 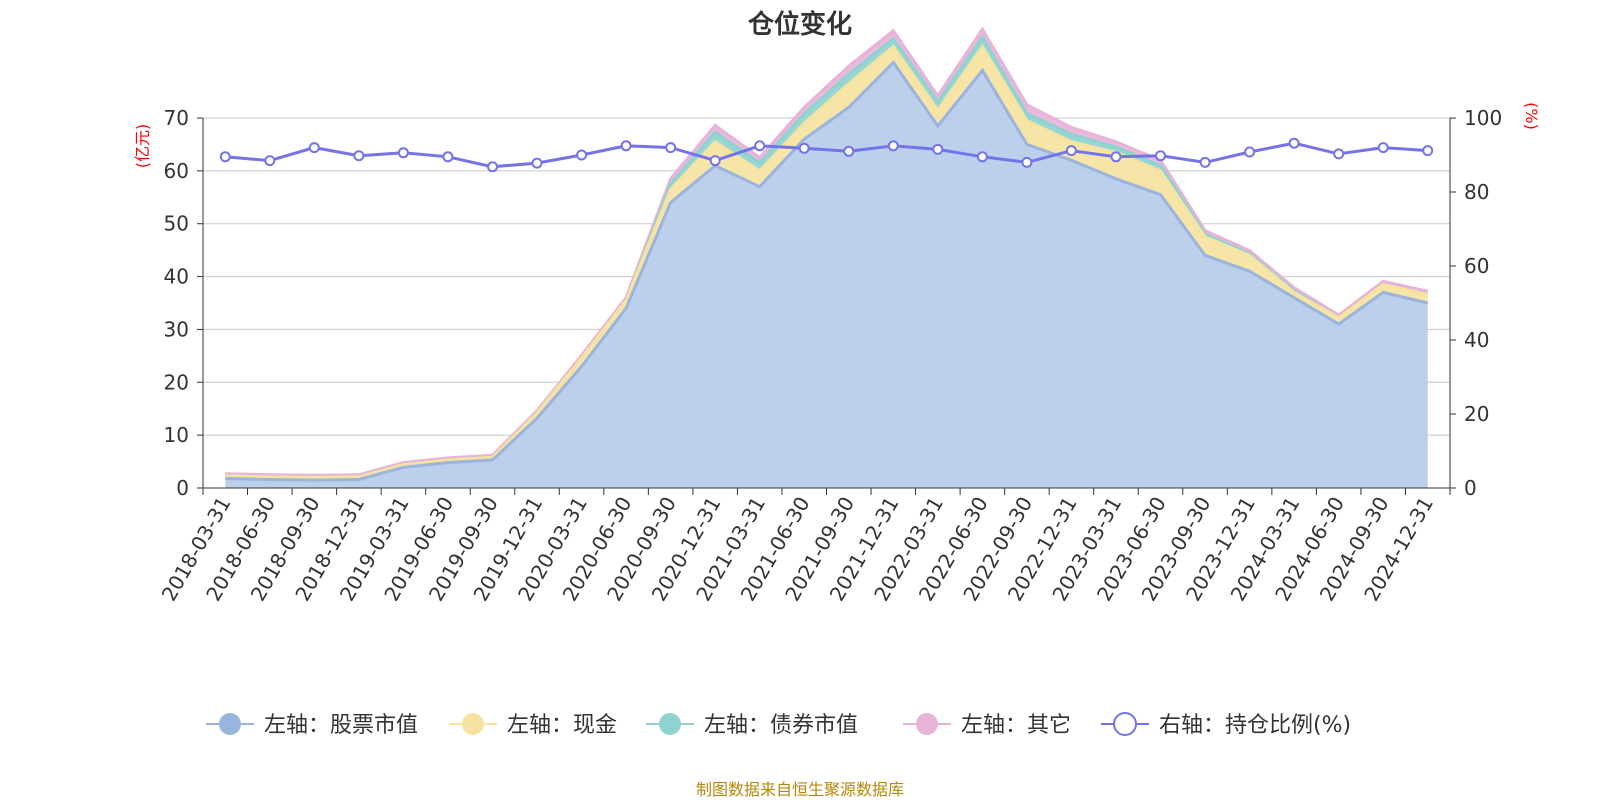 What do you see at coordinates (799, 789) in the screenshot?
I see `source-note: 制图数据来自恒生聚源数据库` at bounding box center [799, 789].